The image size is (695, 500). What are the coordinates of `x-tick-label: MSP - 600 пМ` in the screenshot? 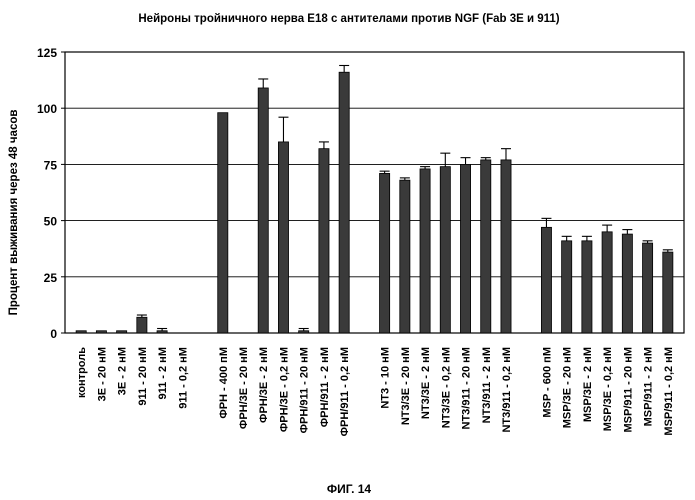 It's located at (547, 382).